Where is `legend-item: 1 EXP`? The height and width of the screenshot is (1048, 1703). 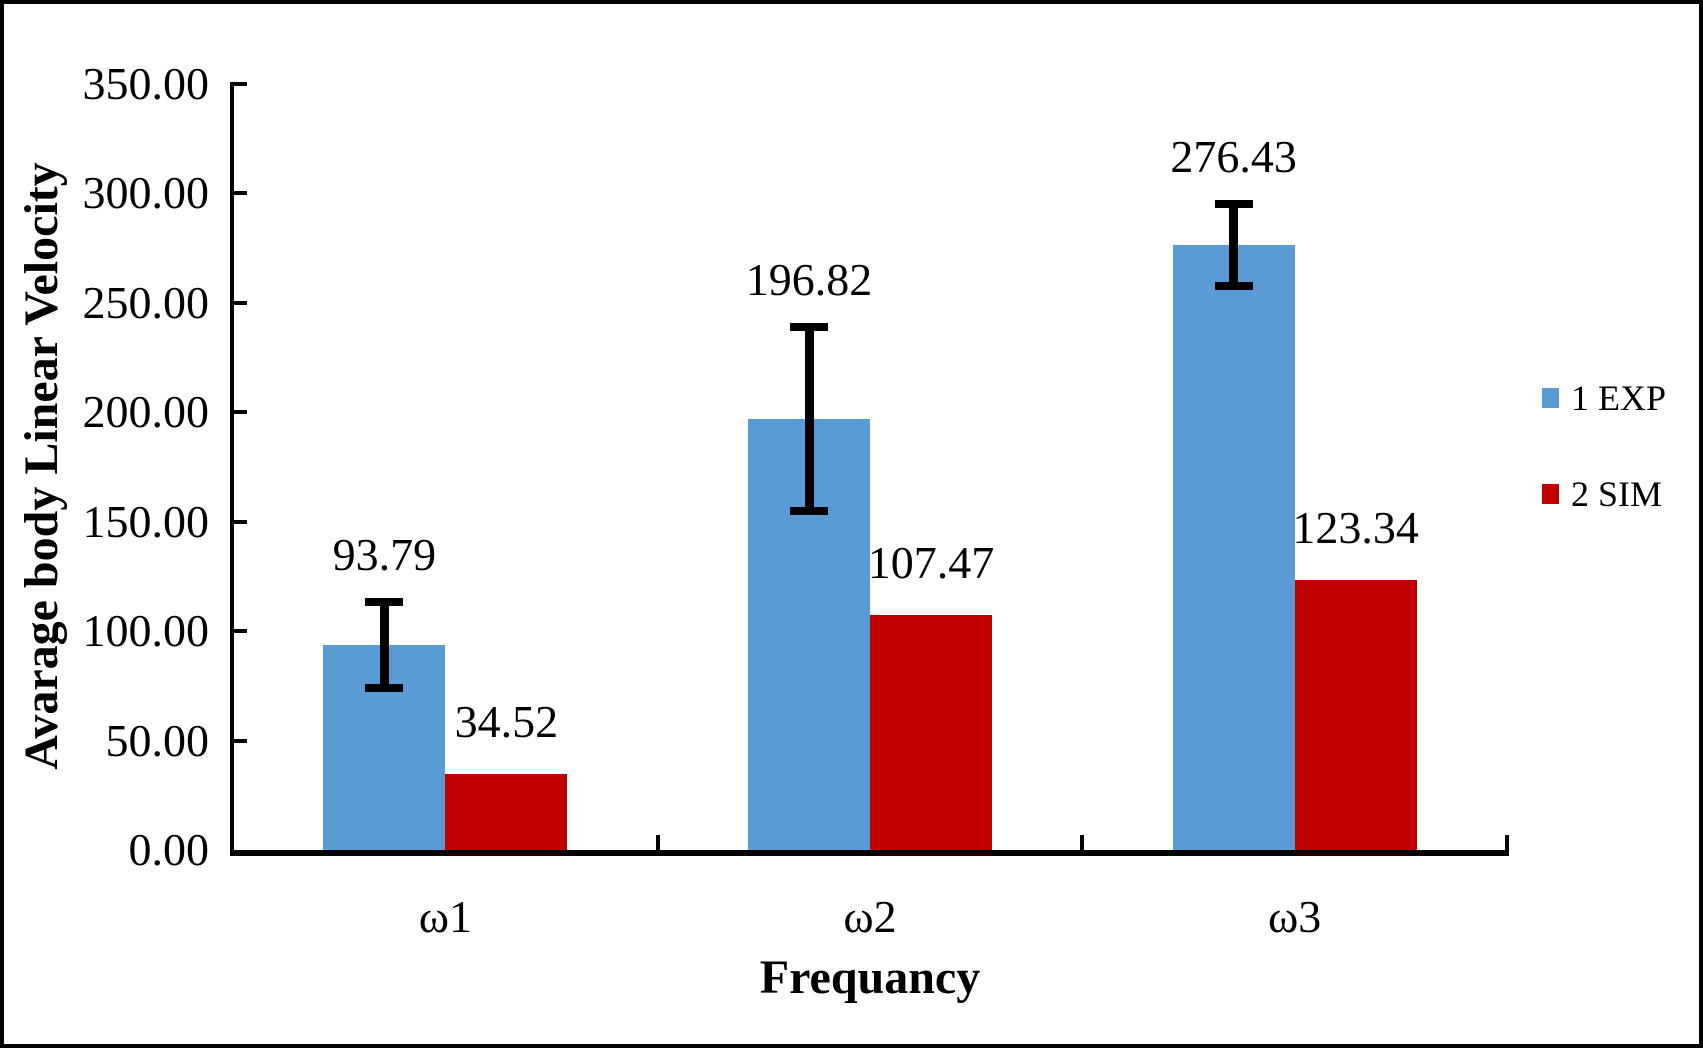
legend-item: 1 EXP is located at coordinates (1604, 398).